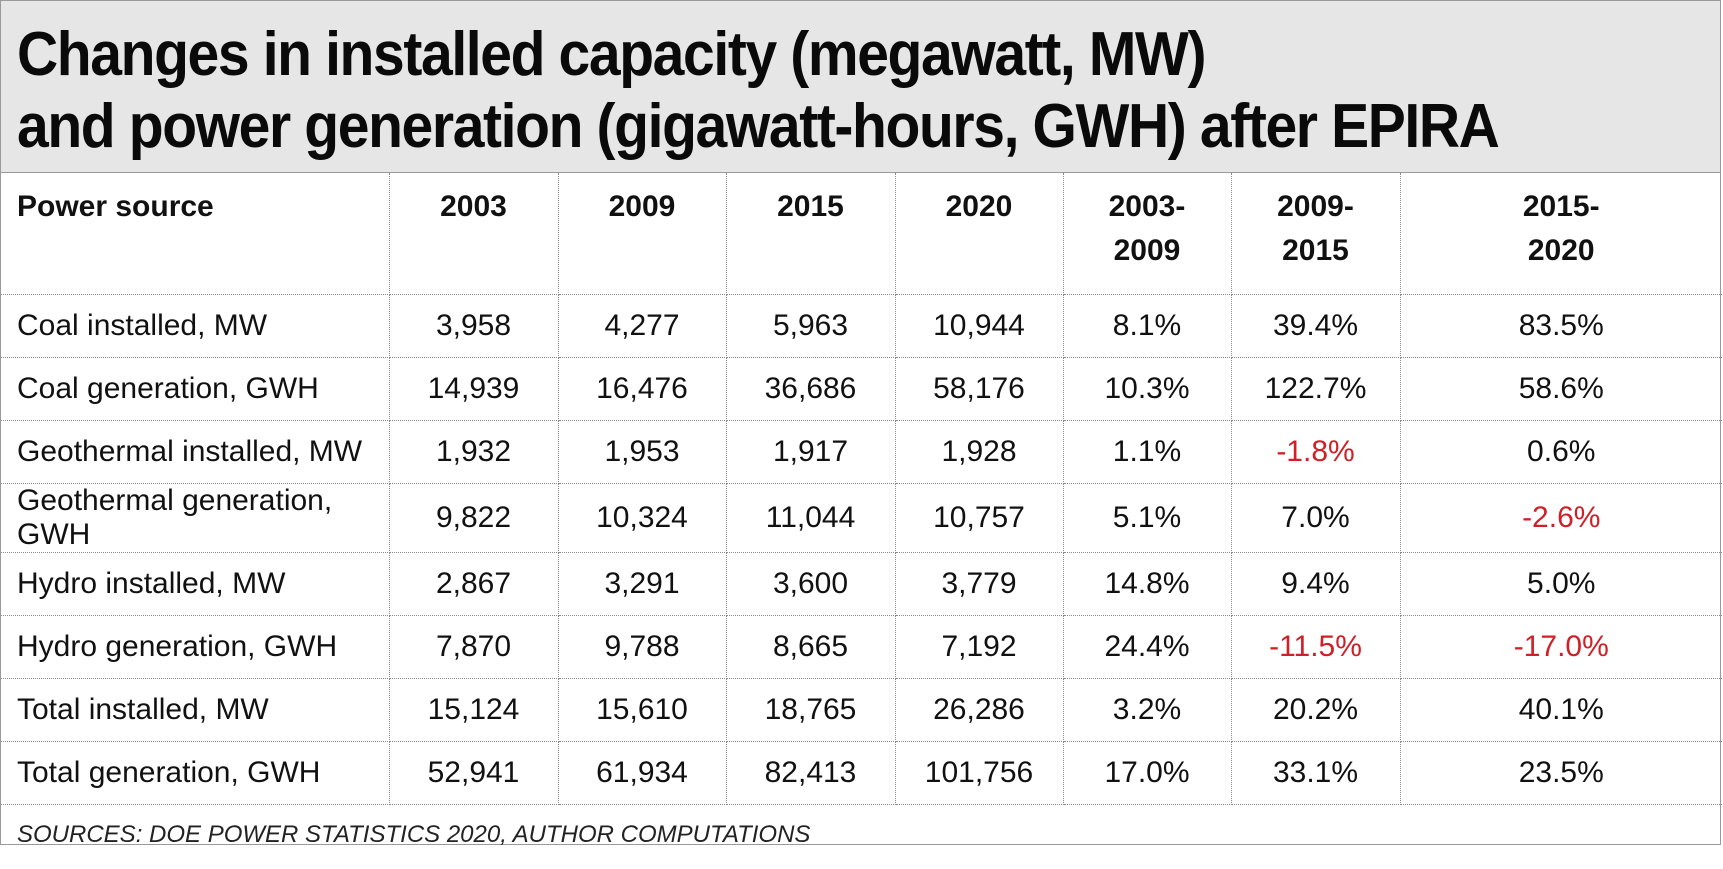  I want to click on table-cell: 5.1%, so click(1147, 518).